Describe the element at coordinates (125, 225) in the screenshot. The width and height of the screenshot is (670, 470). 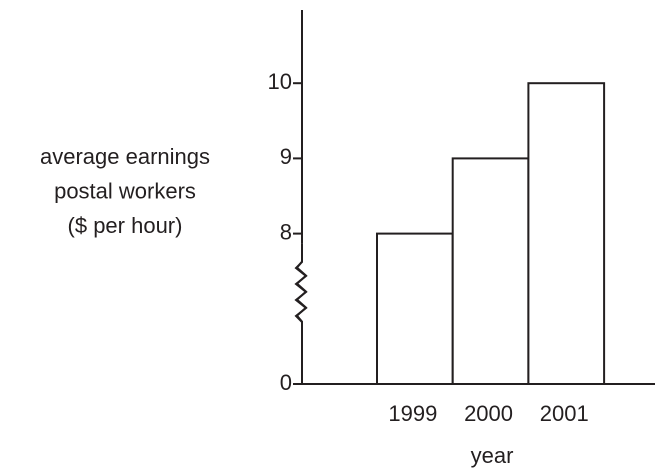
I see `y-axis-label: ($ per hour)` at that location.